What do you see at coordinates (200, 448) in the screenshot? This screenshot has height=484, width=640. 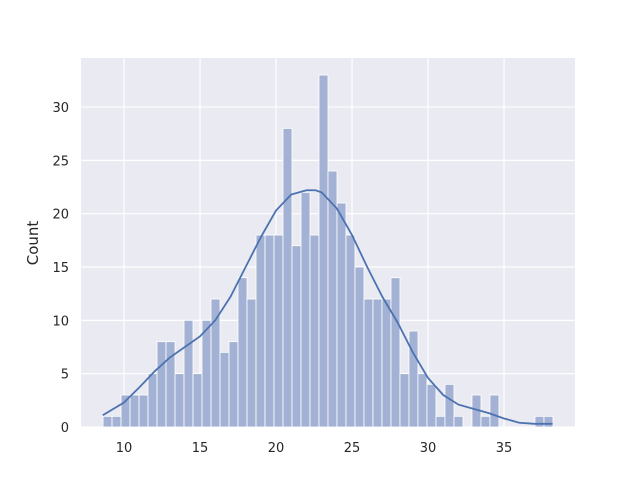 I see `x-tick-label: 15` at bounding box center [200, 448].